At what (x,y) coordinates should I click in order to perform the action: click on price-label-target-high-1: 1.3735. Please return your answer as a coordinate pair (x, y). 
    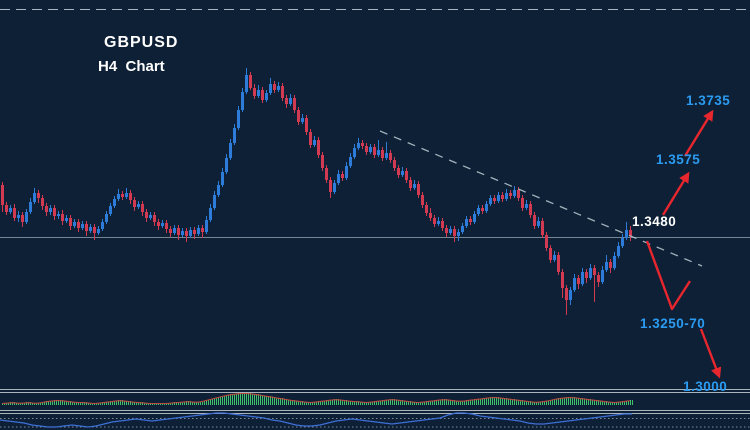
    Looking at the image, I should click on (708, 100).